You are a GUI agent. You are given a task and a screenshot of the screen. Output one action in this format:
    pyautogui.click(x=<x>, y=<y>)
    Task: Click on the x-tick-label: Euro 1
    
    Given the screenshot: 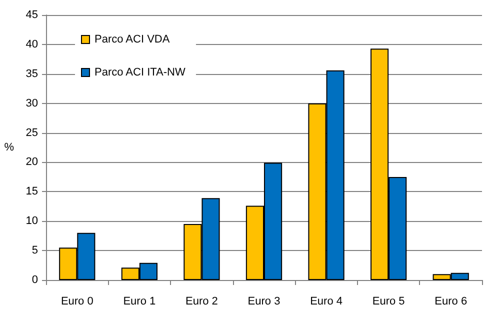 What is the action you would take?
    pyautogui.click(x=139, y=302)
    